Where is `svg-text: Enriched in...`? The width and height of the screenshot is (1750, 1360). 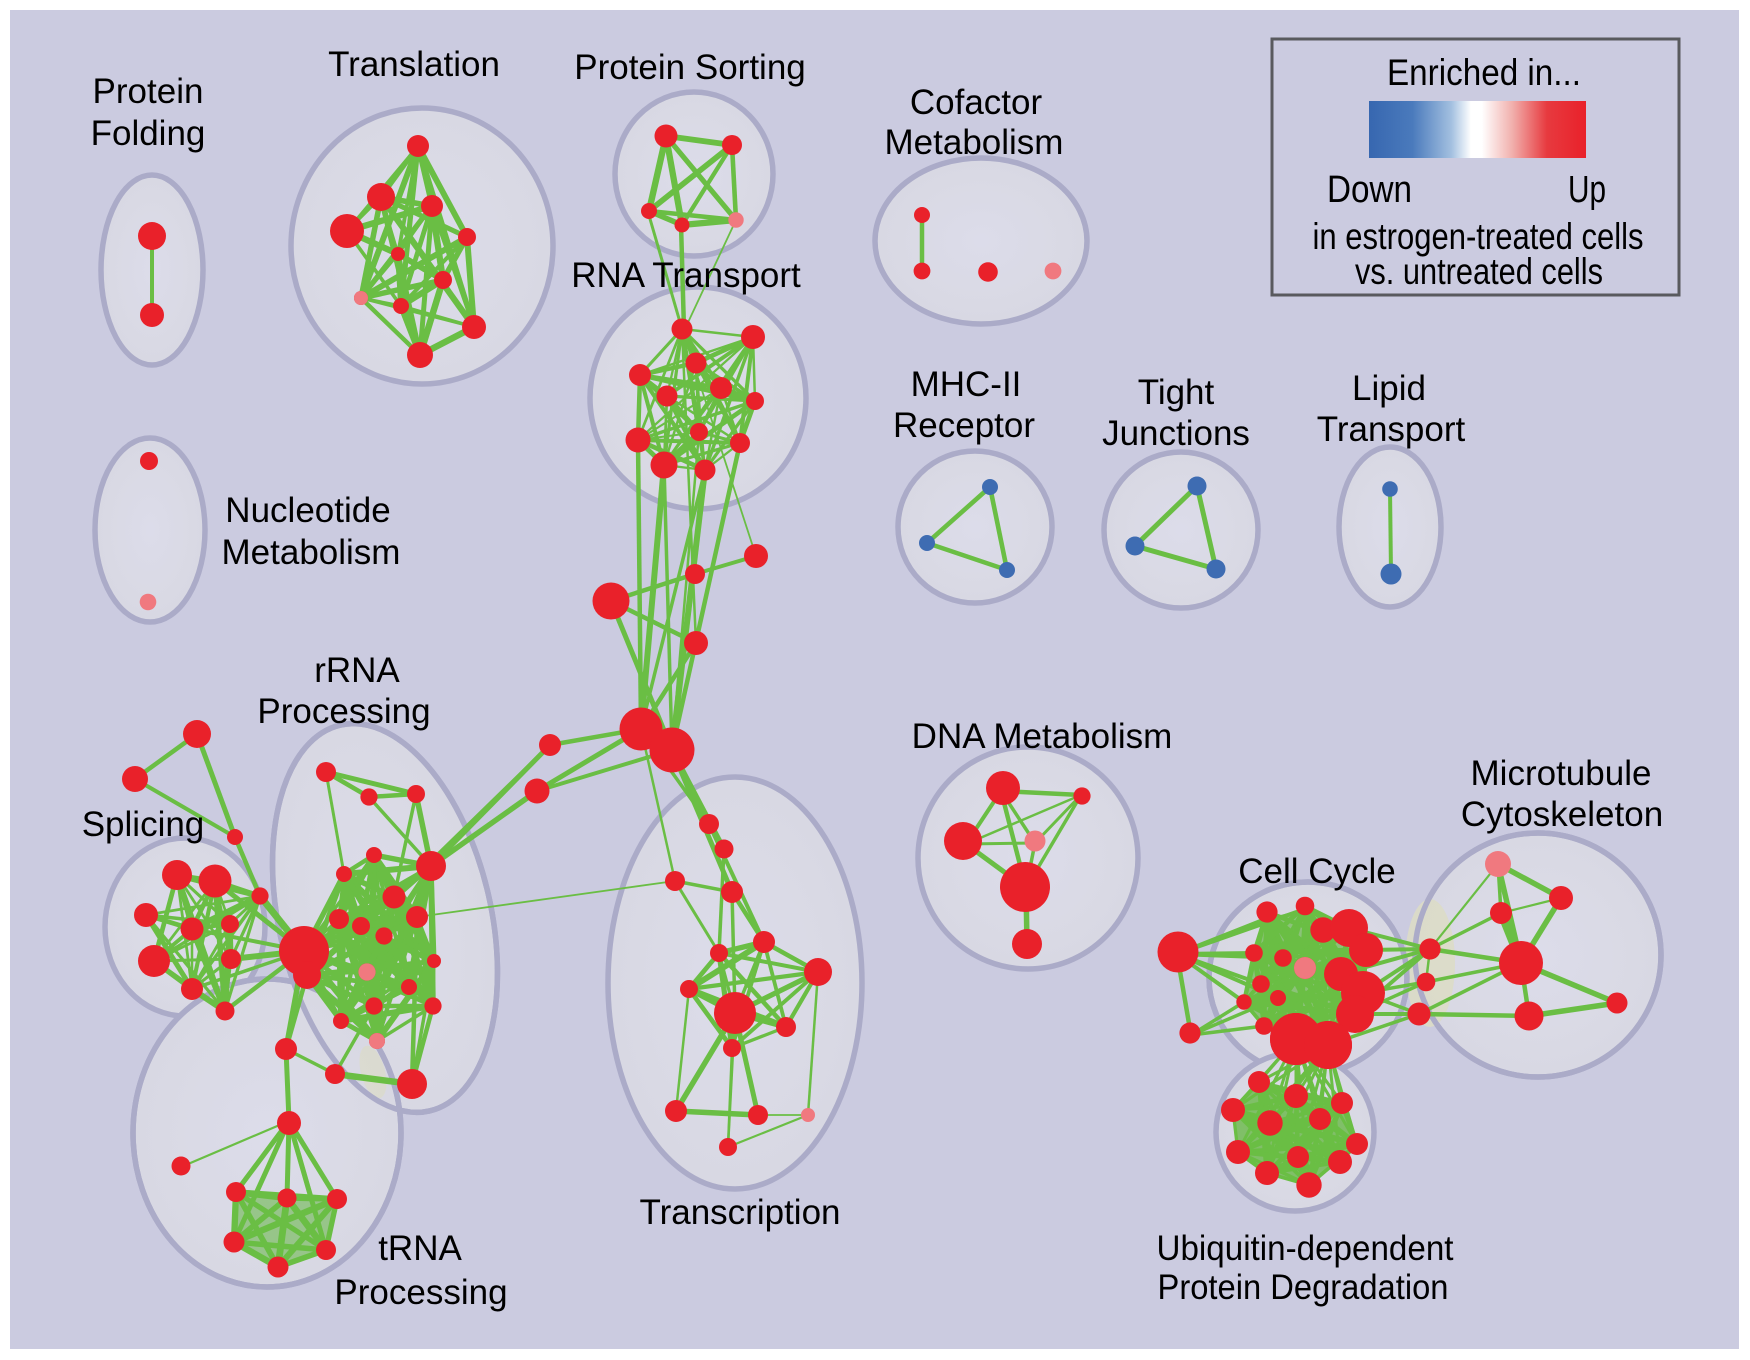
svg-text: Enriched in... is located at coordinates (1484, 72).